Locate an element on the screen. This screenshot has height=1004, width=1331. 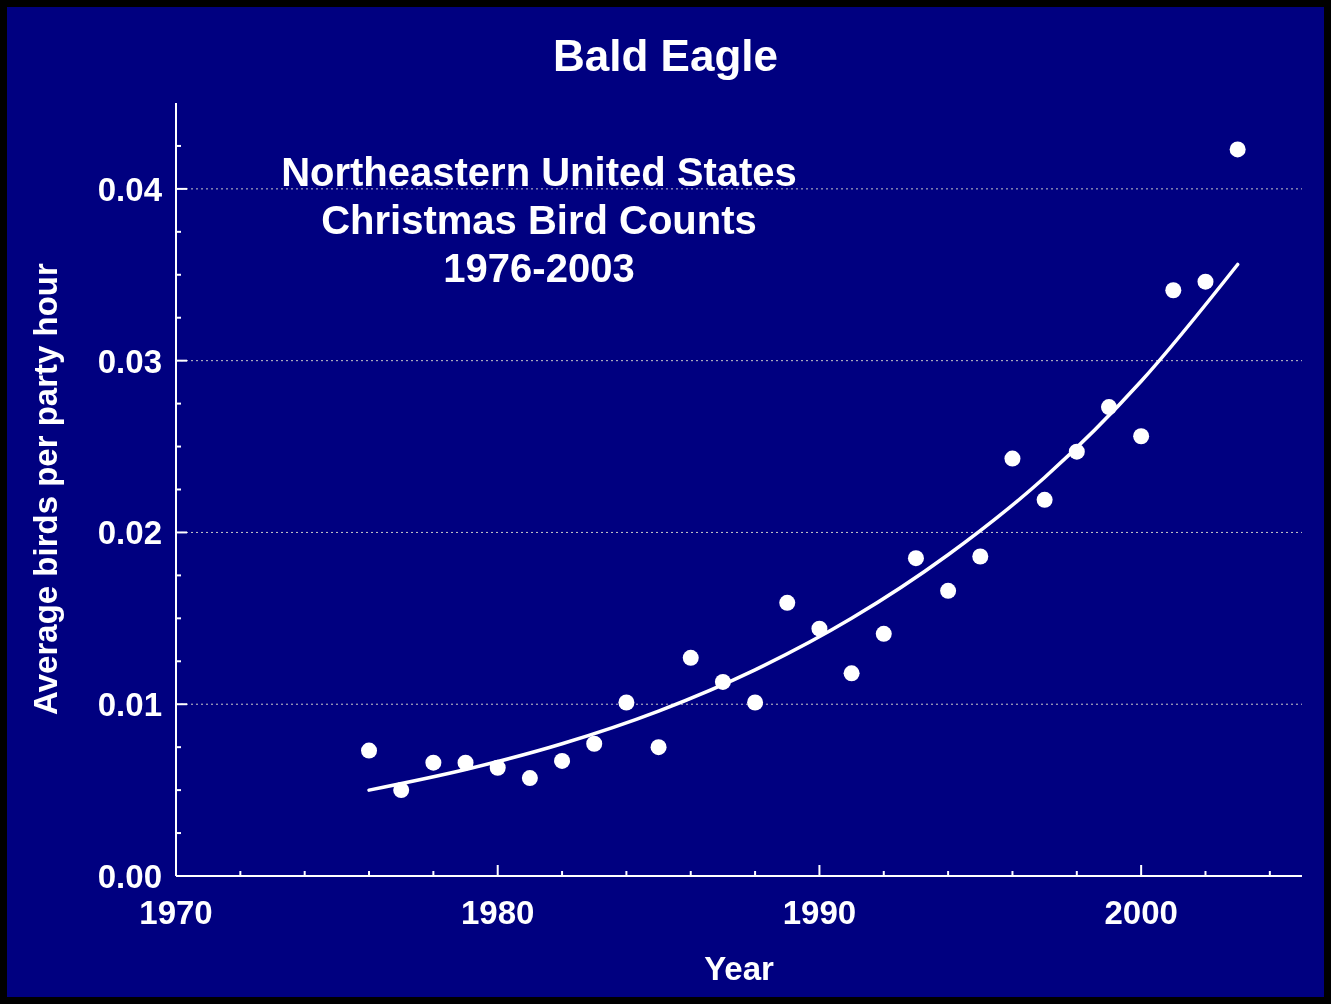
annotation: Northeastern United States Christmas Bird Counts 1976-2003 is located at coordinates (539, 220).